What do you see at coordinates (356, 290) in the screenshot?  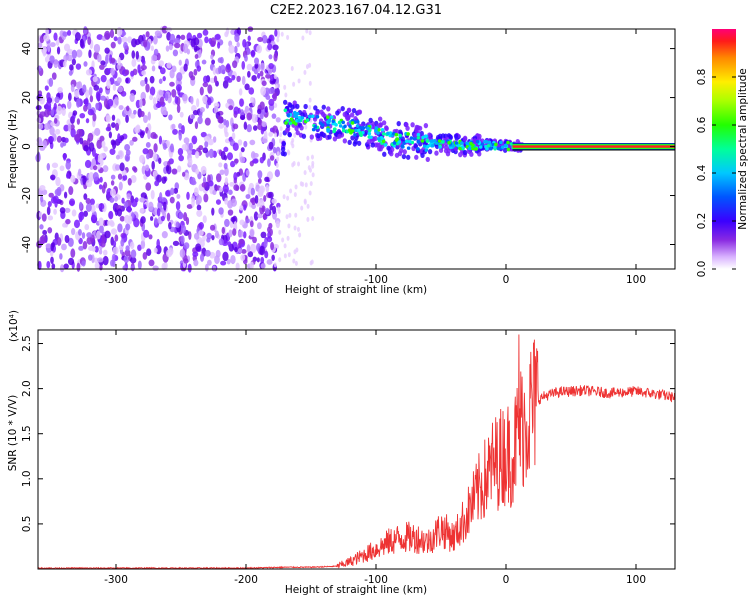 I see `spectrogram-x-axis-label: Height of straight line (km)` at bounding box center [356, 290].